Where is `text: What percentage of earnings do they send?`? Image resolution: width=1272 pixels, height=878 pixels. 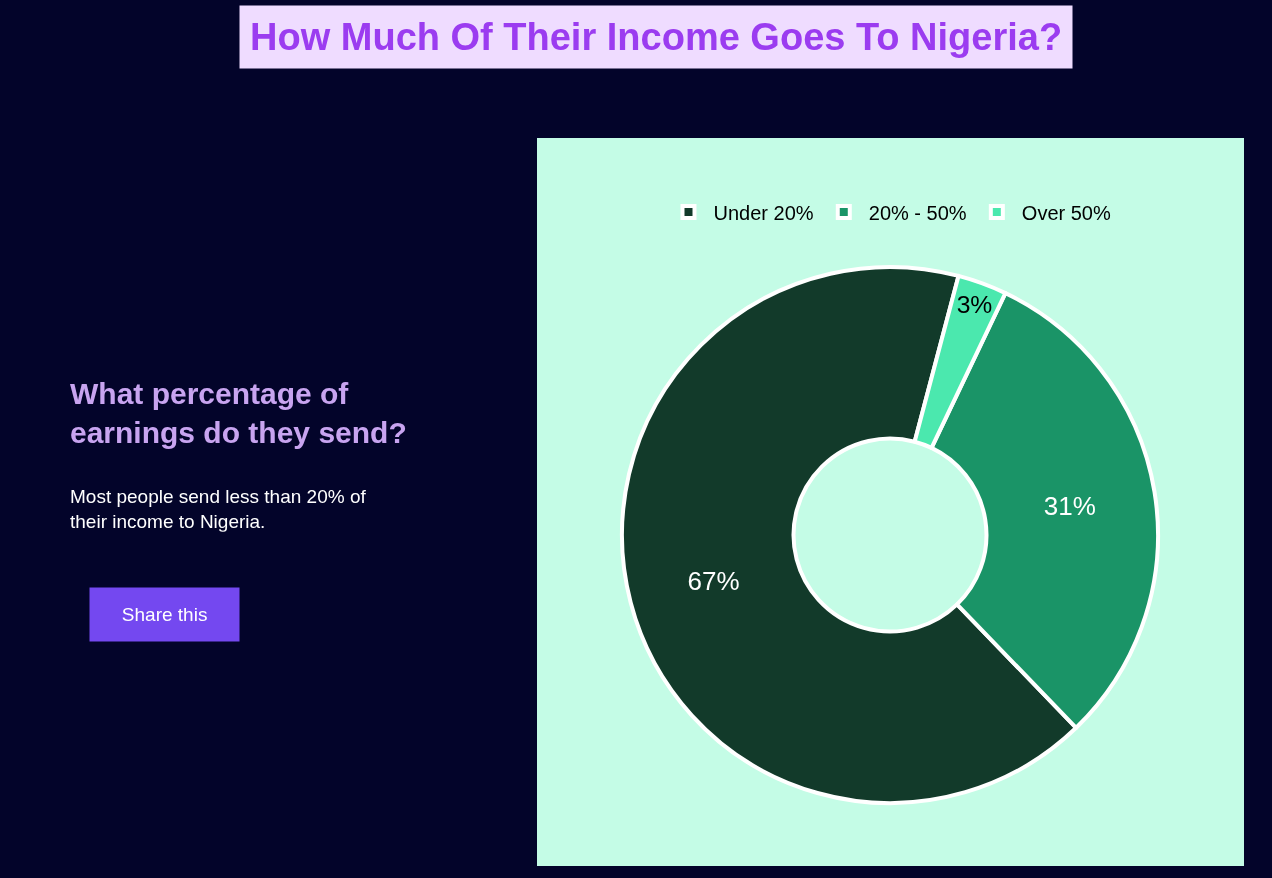
text: What percentage of earnings do they send? is located at coordinates (238, 413).